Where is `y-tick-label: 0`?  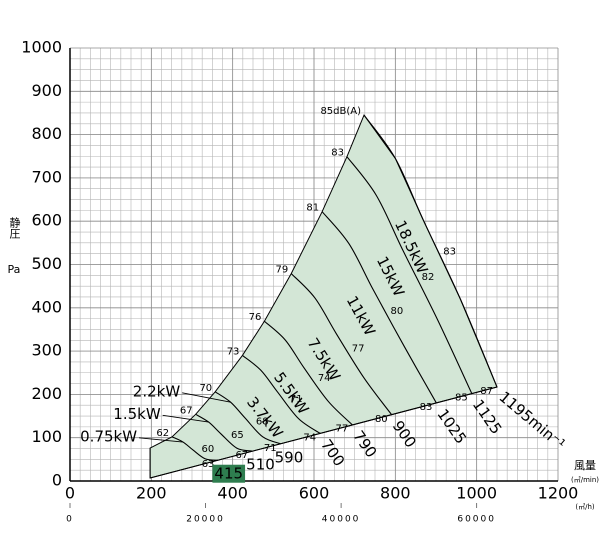 y-tick-label: 0 is located at coordinates (57, 480).